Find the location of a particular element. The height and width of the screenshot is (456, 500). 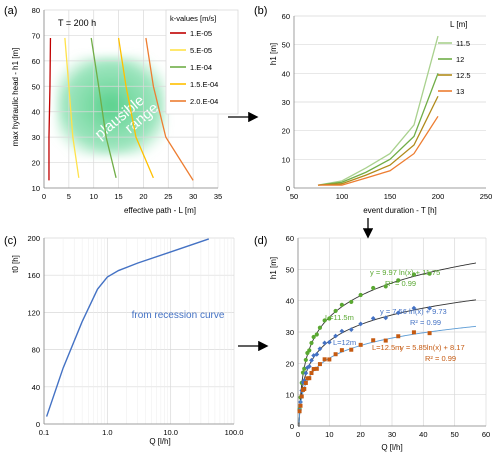

y-tick-label-b: 20 is located at coordinates (286, 131).